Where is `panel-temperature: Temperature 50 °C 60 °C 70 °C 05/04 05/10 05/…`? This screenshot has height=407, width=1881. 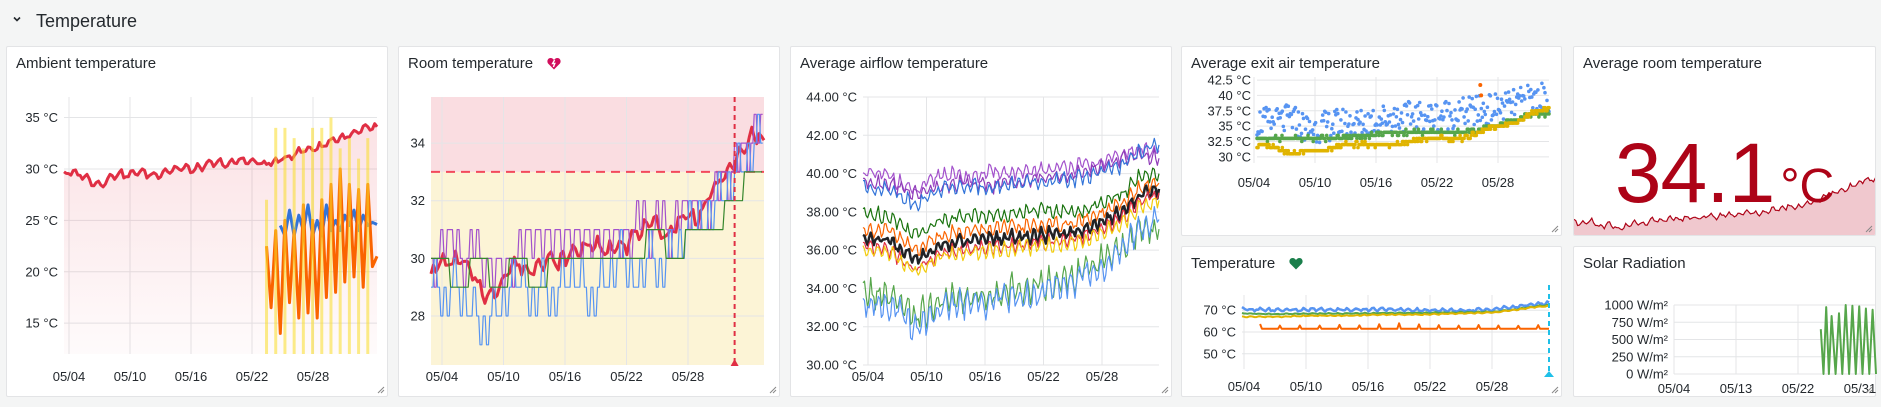
panel-temperature: Temperature 50 °C 60 °C 70 °C 05/04 05/10 05/… is located at coordinates (1371, 321).